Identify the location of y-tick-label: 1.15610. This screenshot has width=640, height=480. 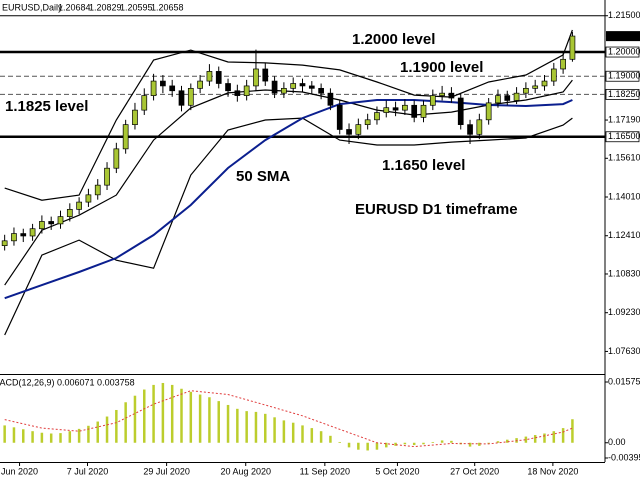
(624, 158).